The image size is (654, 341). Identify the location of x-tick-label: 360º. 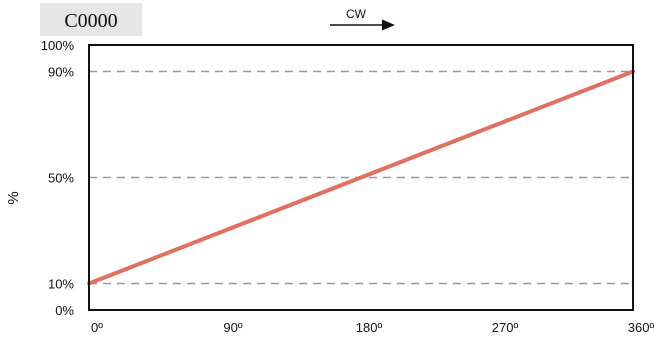
(641, 327).